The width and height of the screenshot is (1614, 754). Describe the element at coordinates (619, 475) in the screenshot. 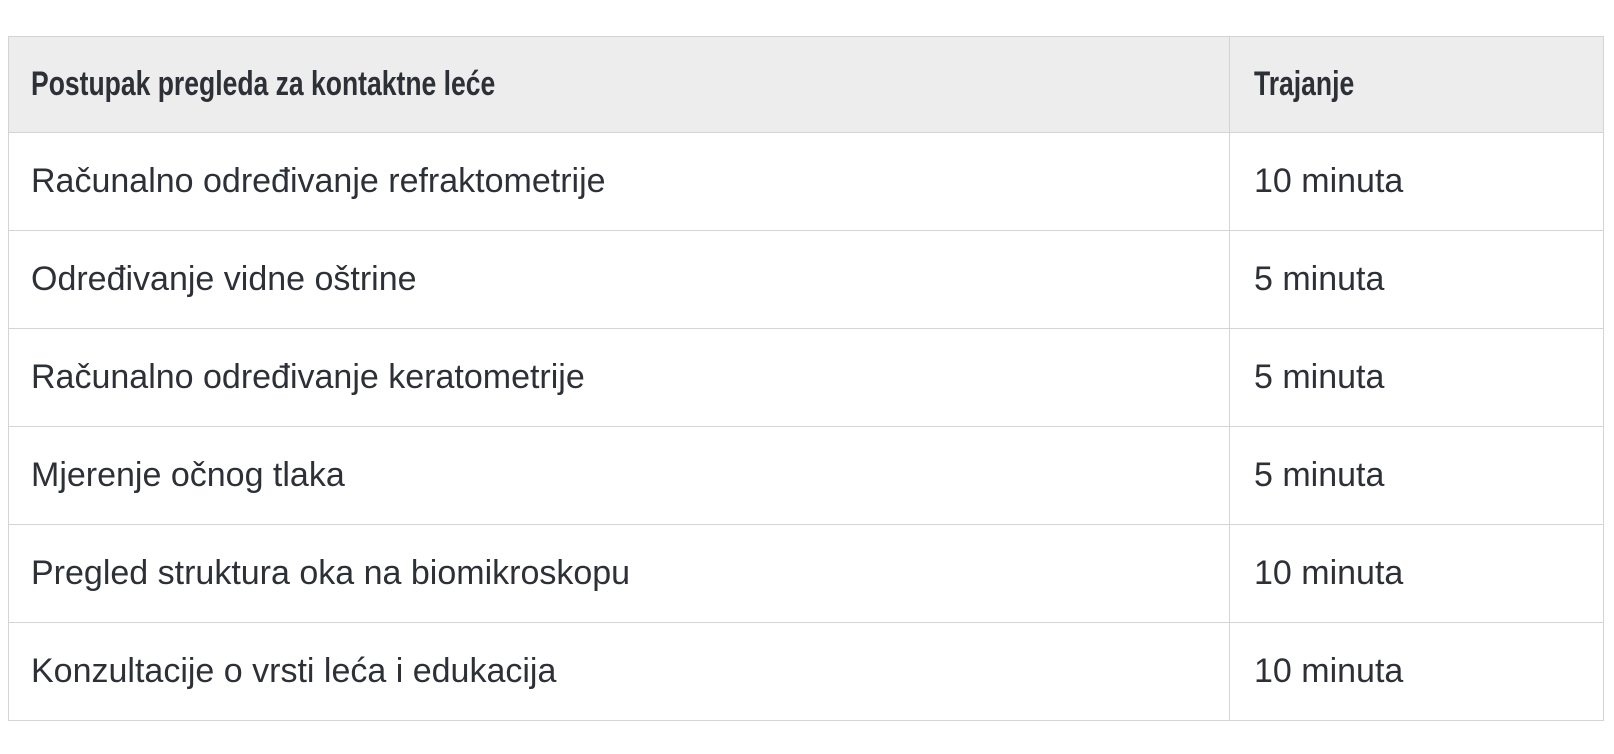

I see `procedure-cell: Mjerenje očnog tlaka` at that location.